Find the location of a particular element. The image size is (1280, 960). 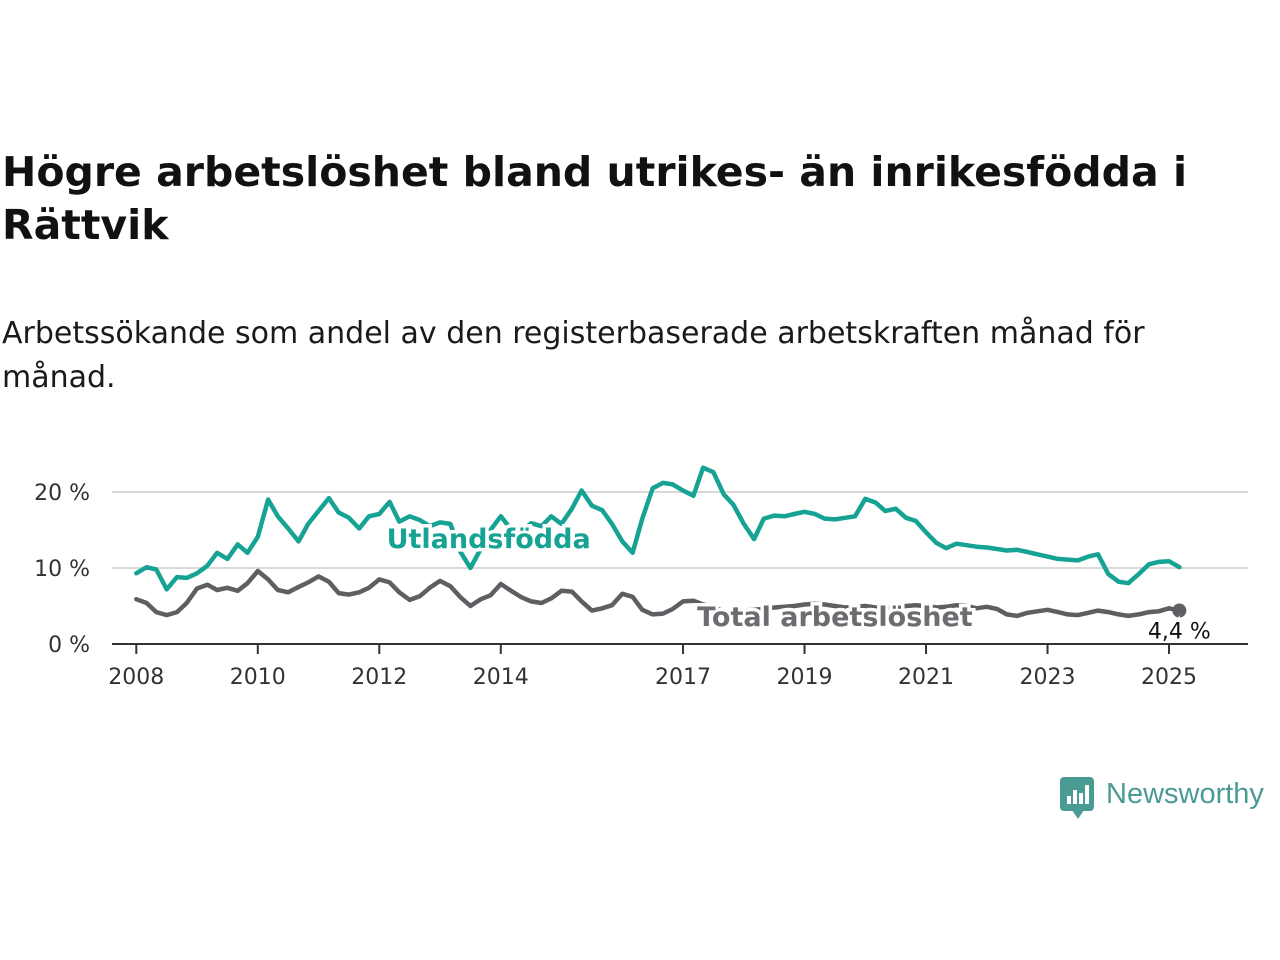

x-tick-label: 2017 is located at coordinates (683, 677).